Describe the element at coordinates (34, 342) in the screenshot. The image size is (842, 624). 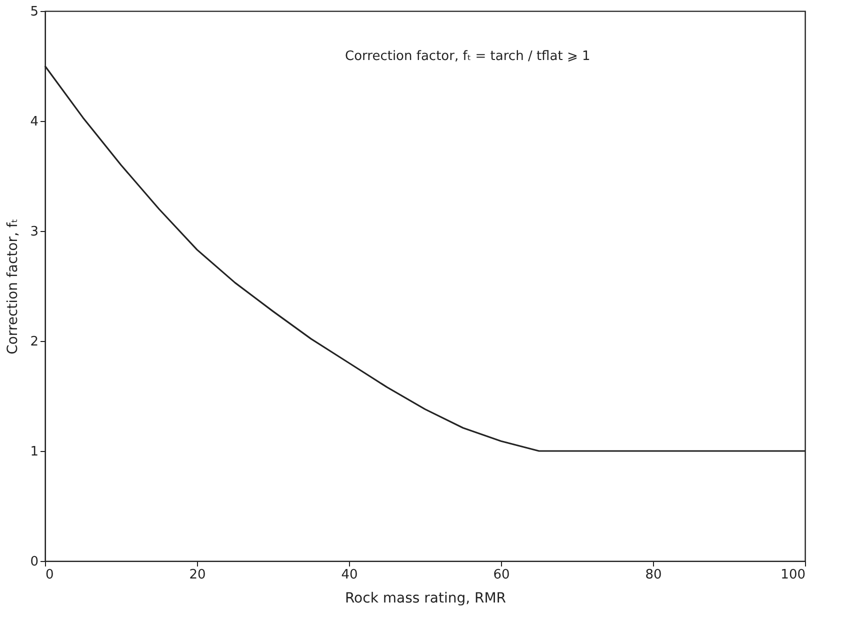
I see `y-tick-label: 2` at that location.